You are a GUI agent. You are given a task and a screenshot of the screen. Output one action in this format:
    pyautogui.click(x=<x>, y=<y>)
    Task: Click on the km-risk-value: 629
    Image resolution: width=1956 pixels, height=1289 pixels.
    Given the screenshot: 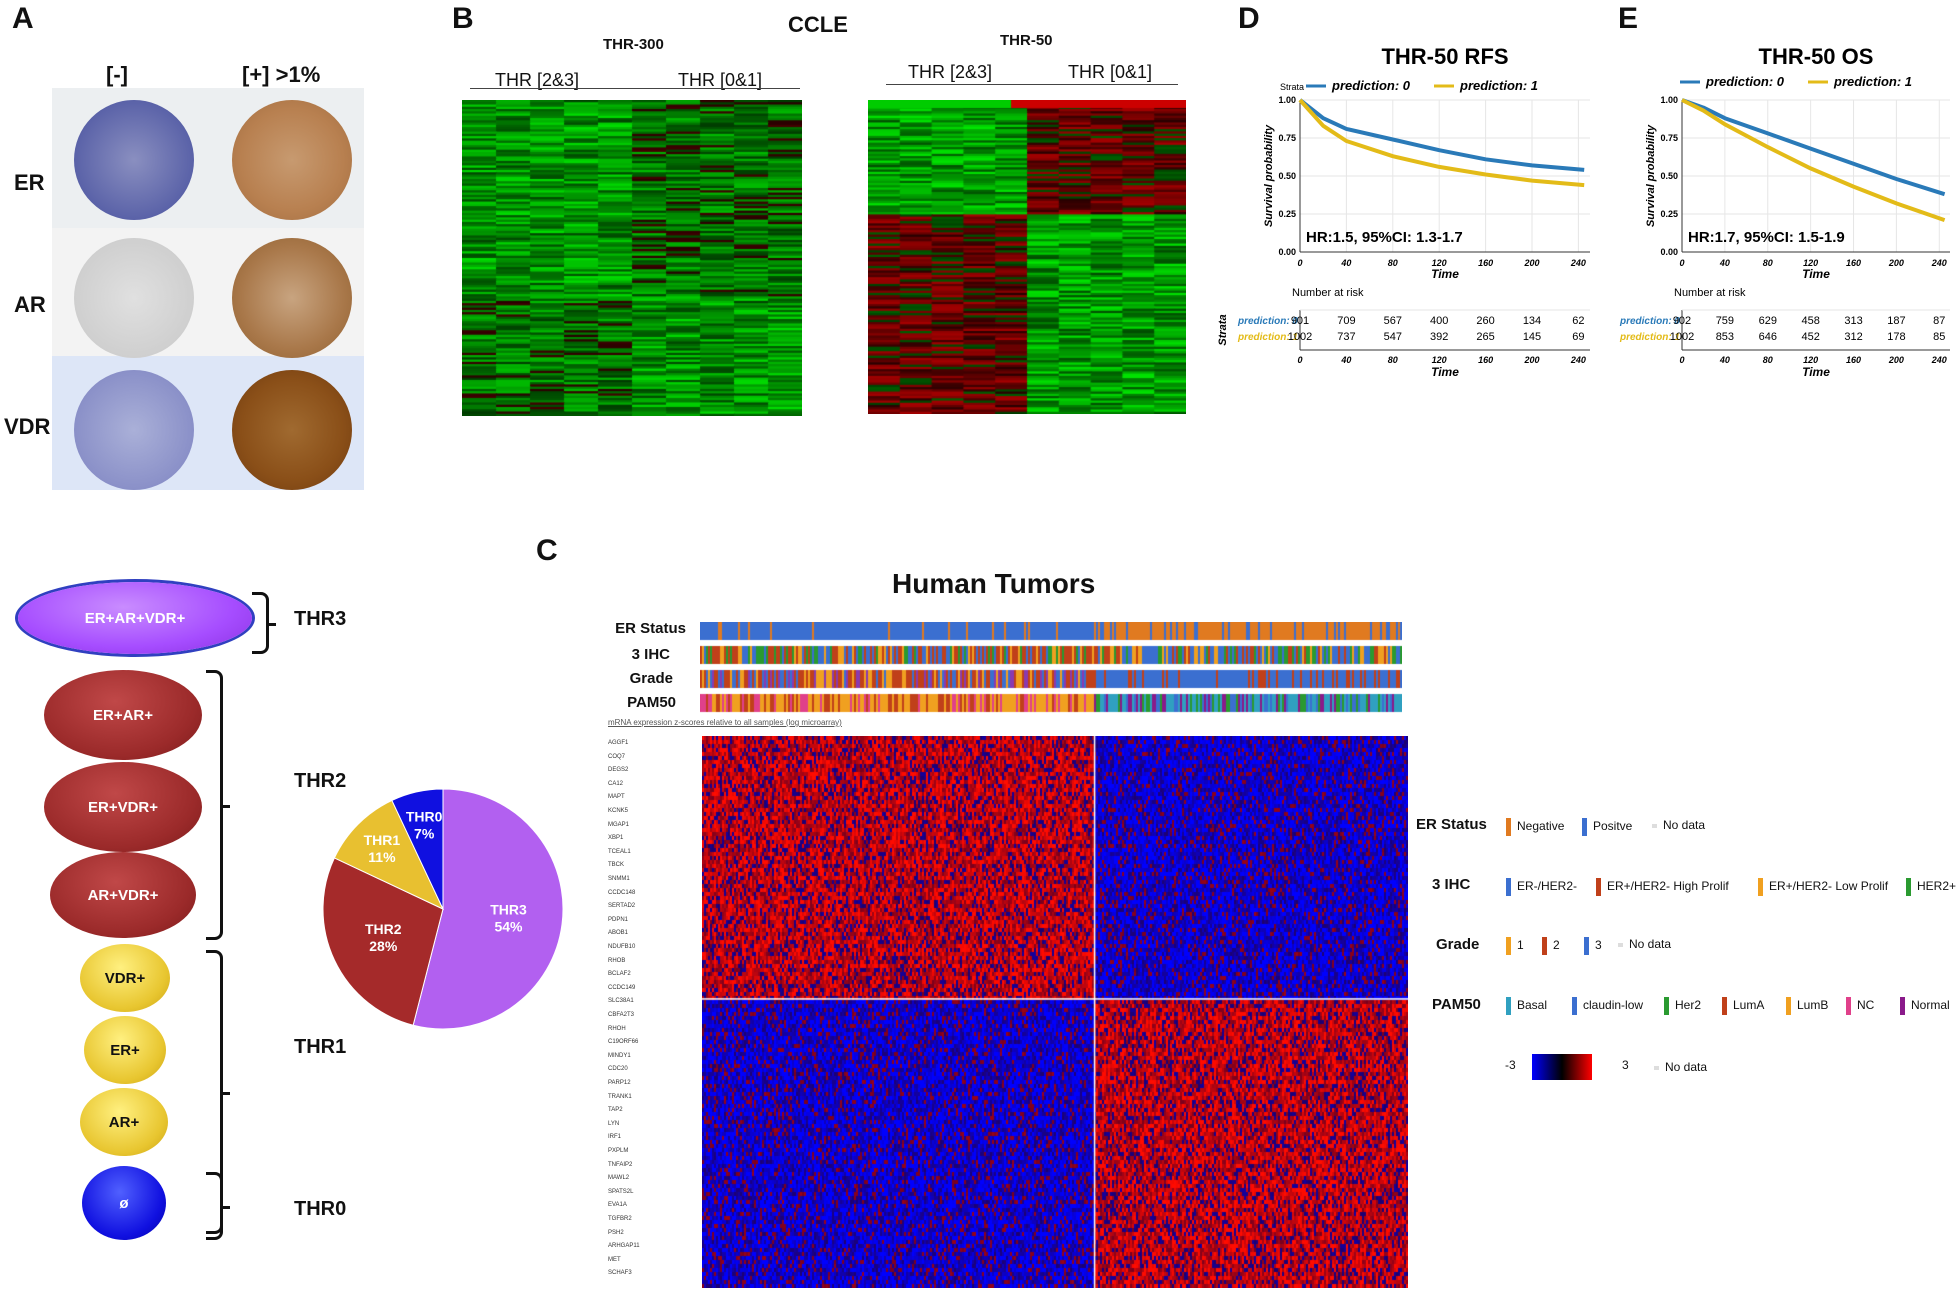 What is the action you would take?
    pyautogui.click(x=1768, y=321)
    